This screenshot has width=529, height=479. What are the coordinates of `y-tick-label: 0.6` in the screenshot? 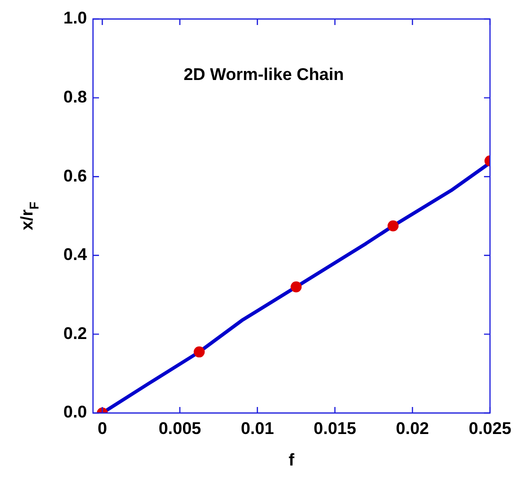 It's located at (75, 176).